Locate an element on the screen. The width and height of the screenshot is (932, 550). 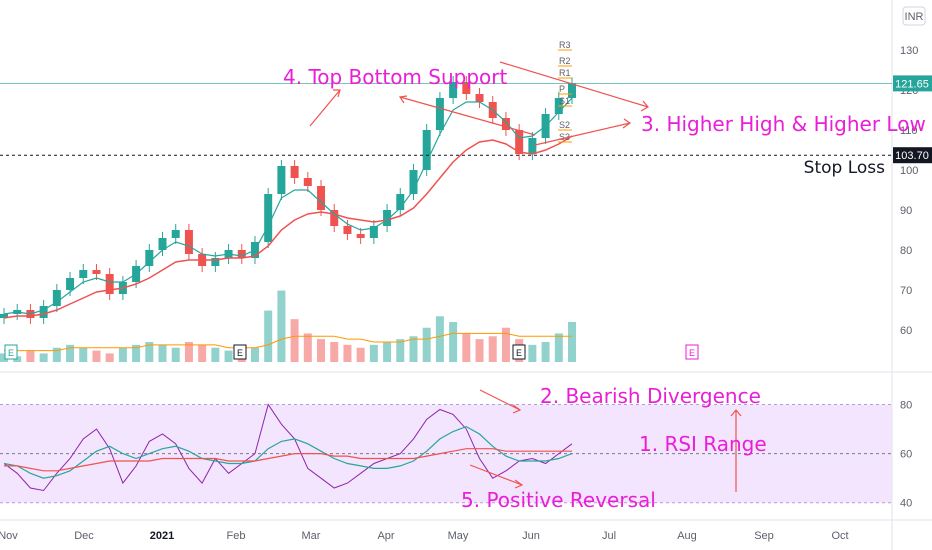
price-tick: 110 is located at coordinates (909, 131).